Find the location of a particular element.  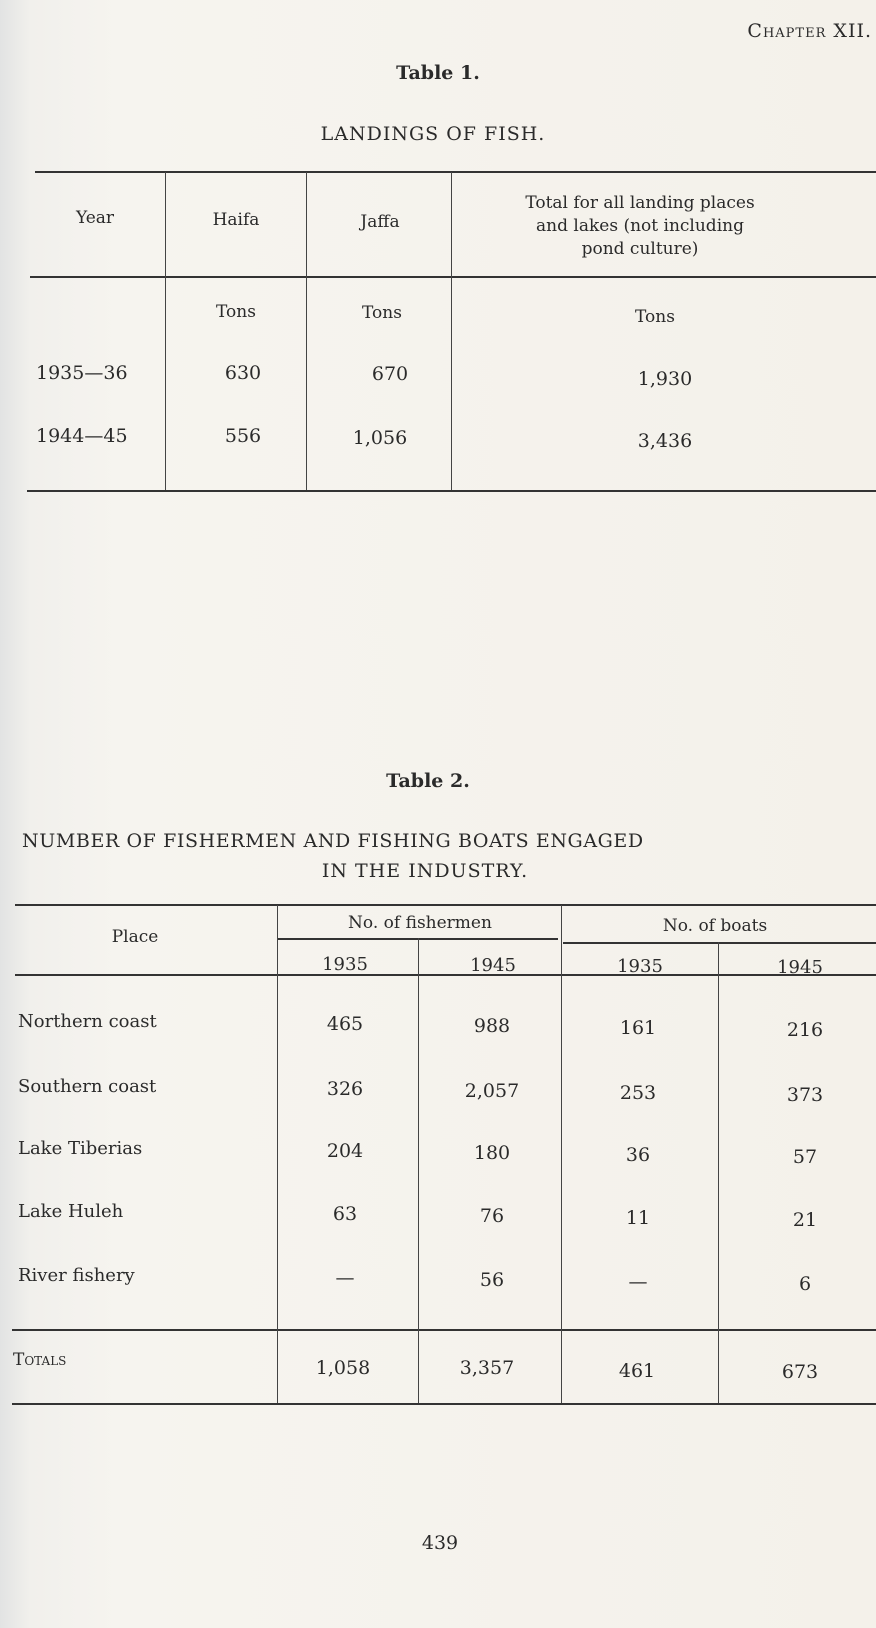

value-cell: 2,057 is located at coordinates (492, 1091).